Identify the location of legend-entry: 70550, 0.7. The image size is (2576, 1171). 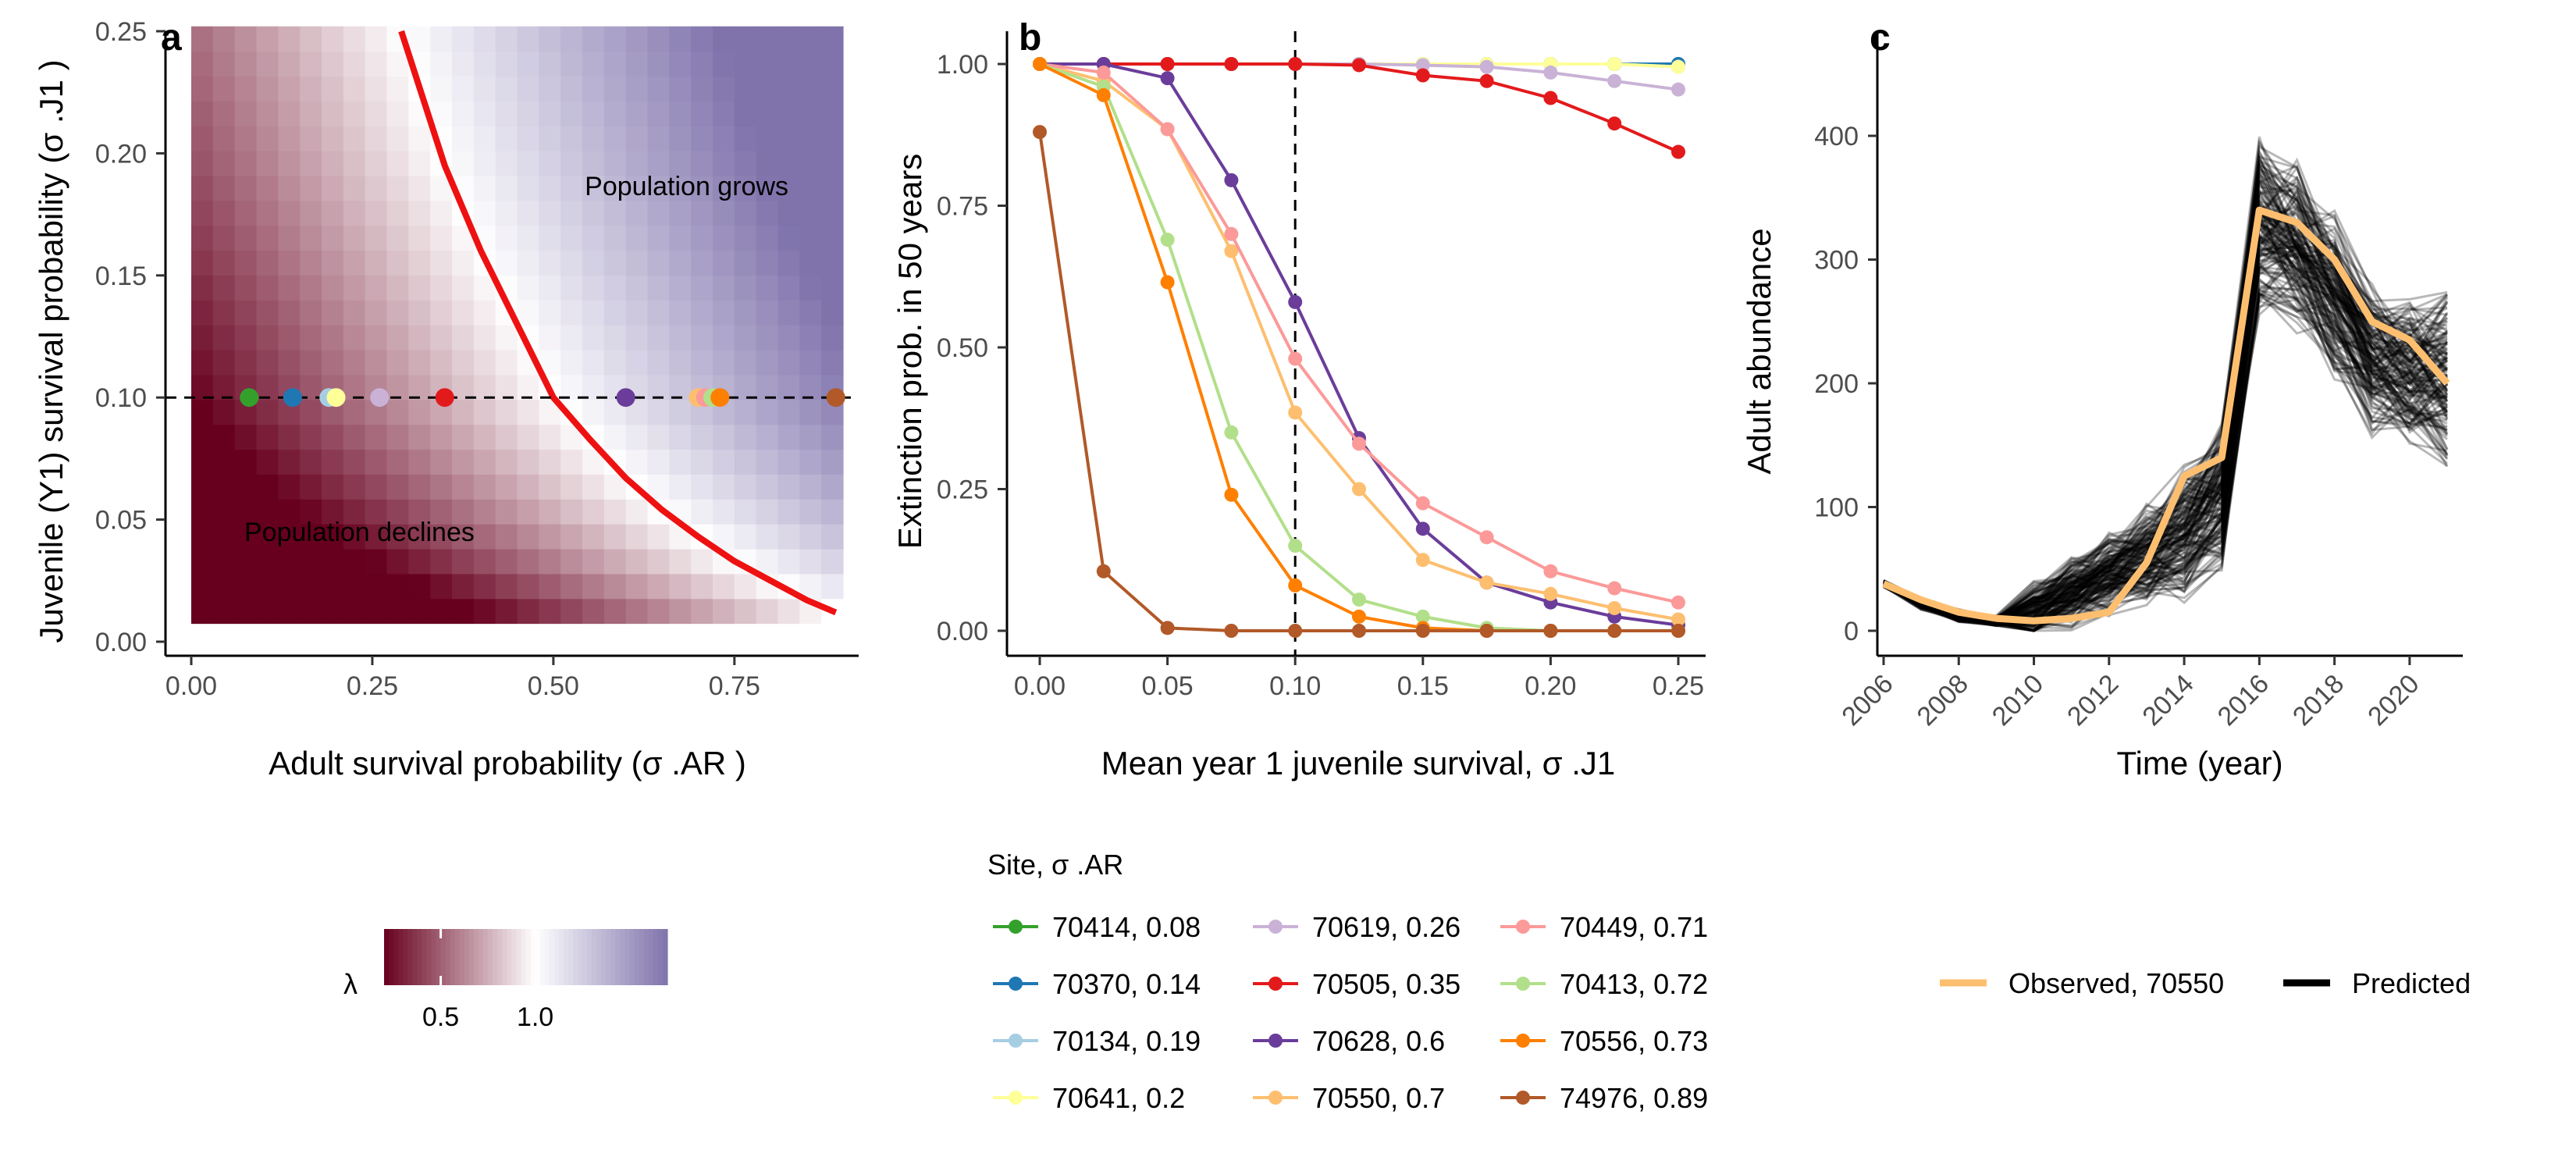
(1349, 1098).